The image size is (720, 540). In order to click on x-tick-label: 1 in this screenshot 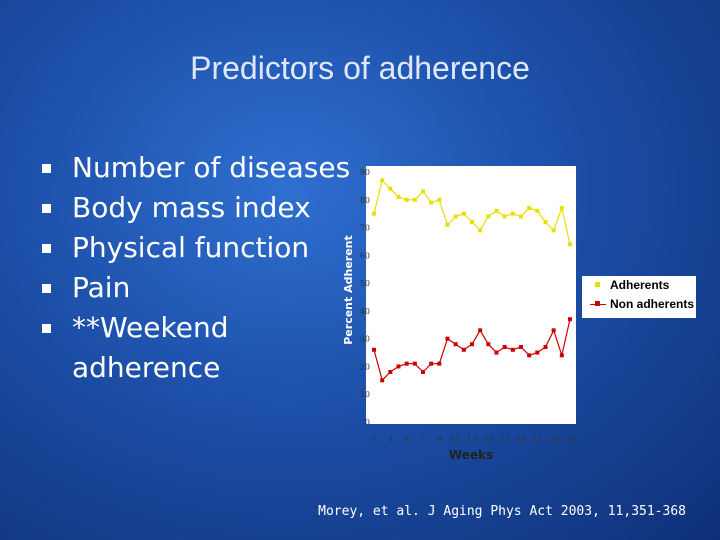, I will do `click(373, 439)`.